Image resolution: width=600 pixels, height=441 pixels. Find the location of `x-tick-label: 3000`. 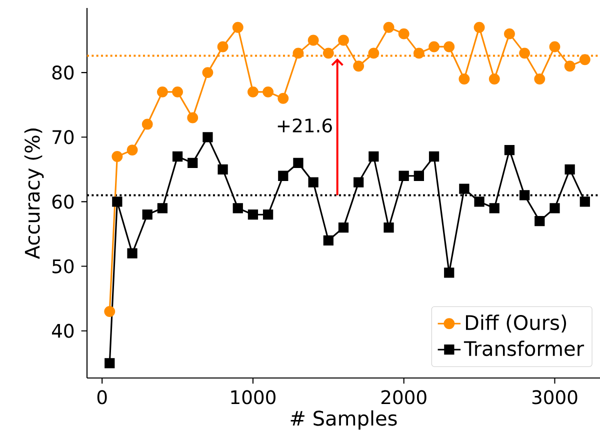

x-tick-label: 3000 is located at coordinates (555, 397).